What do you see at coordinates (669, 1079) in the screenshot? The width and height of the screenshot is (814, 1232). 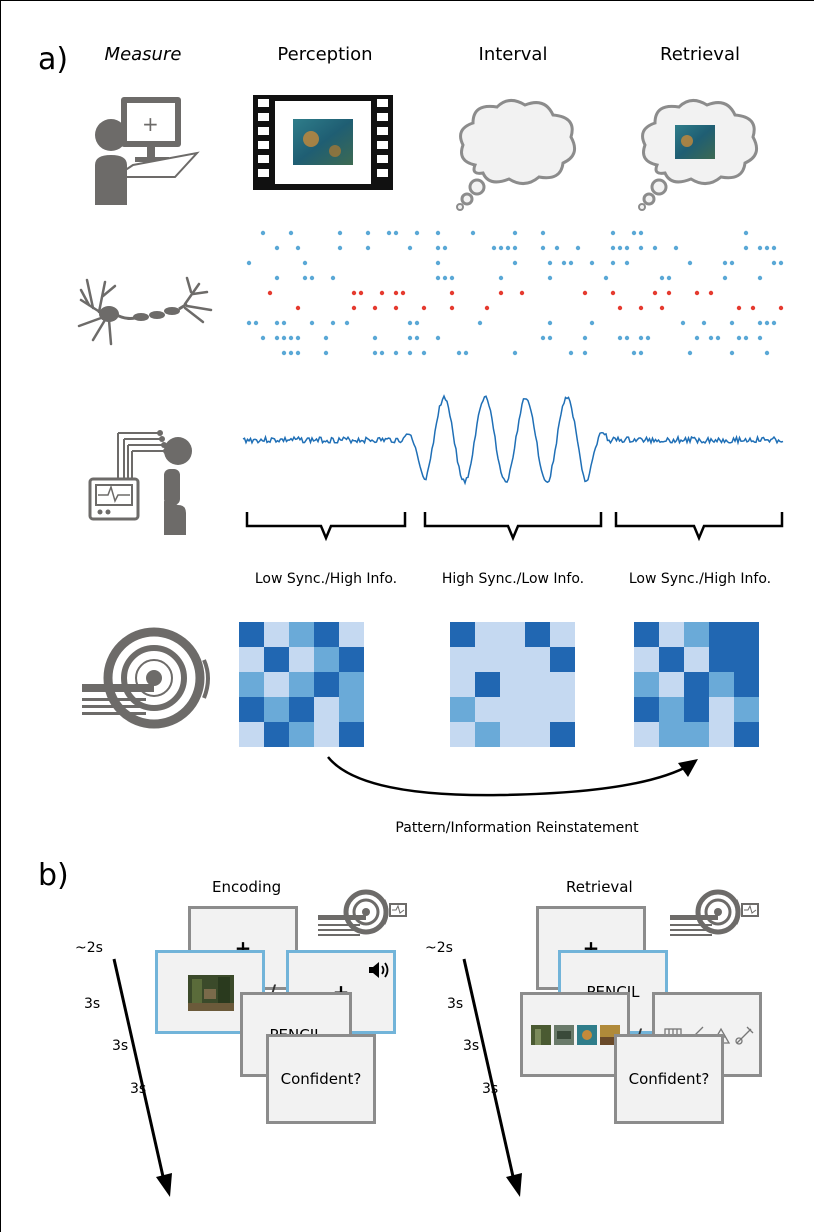 I see `retrieval-confidence-screen: Confident?` at bounding box center [669, 1079].